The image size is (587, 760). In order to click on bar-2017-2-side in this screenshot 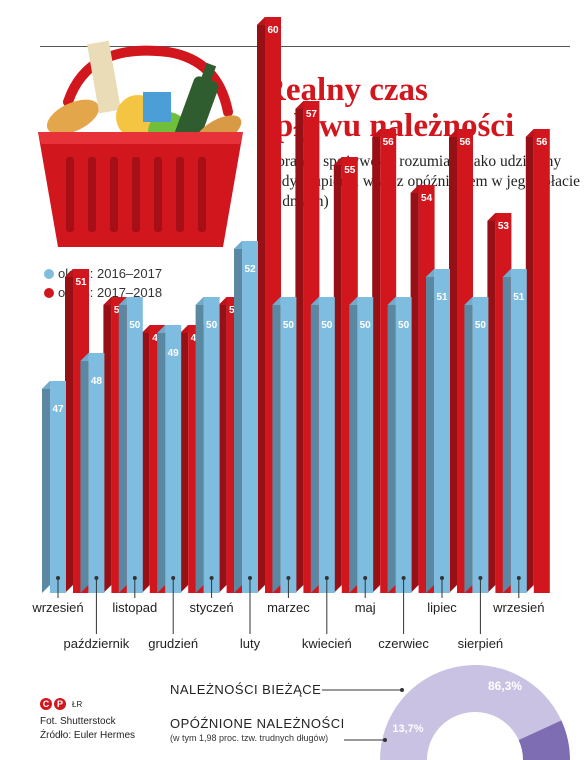, I will do `click(145, 459)`.